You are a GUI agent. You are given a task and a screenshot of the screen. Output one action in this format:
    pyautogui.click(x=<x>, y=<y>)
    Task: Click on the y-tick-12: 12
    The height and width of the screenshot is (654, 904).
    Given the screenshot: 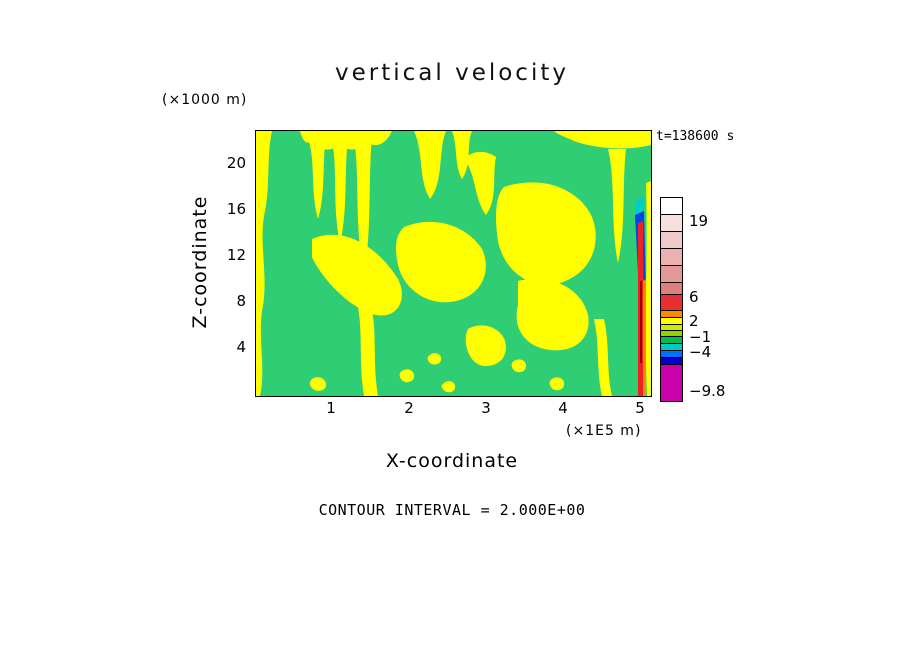 What is the action you would take?
    pyautogui.click(x=236, y=255)
    